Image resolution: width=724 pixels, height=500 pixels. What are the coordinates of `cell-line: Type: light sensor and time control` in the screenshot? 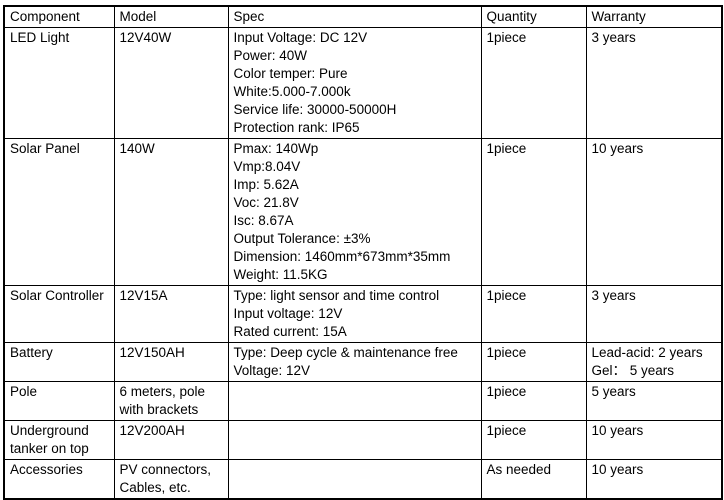 It's located at (336, 295).